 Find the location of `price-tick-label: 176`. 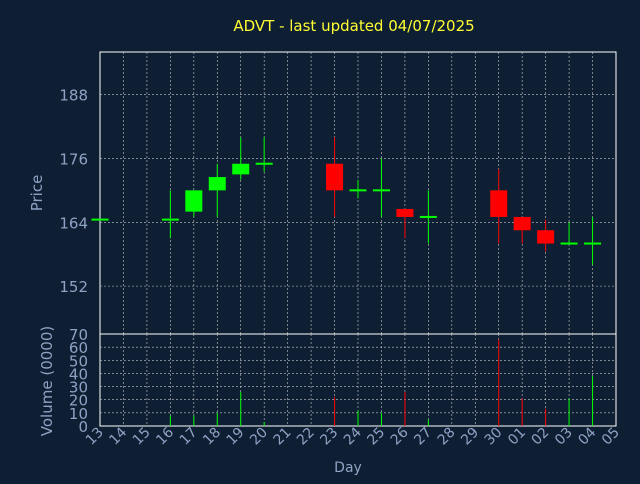

price-tick-label: 176 is located at coordinates (73, 159).